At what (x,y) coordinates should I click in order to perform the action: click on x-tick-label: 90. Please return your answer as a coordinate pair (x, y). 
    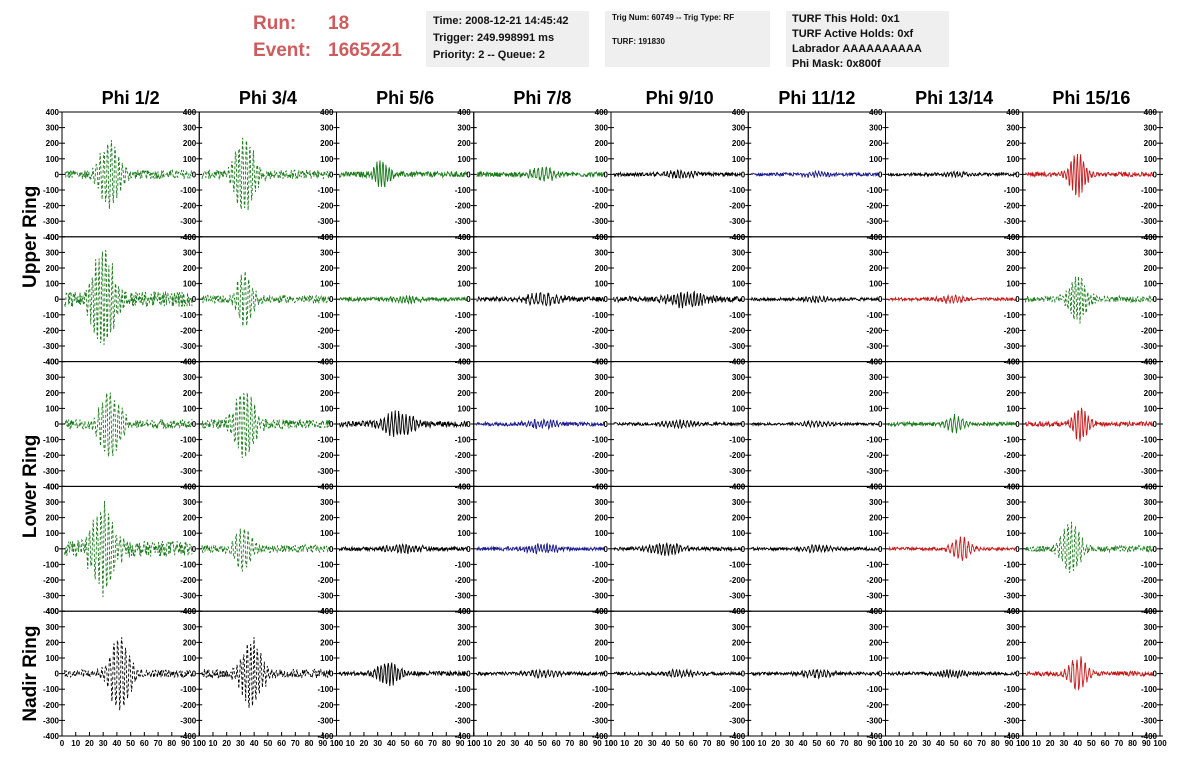
    Looking at the image, I should click on (597, 743).